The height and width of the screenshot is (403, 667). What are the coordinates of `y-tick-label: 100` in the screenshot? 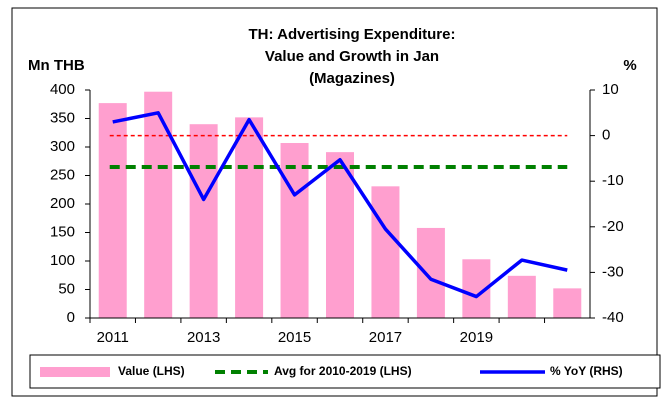 It's located at (62, 260).